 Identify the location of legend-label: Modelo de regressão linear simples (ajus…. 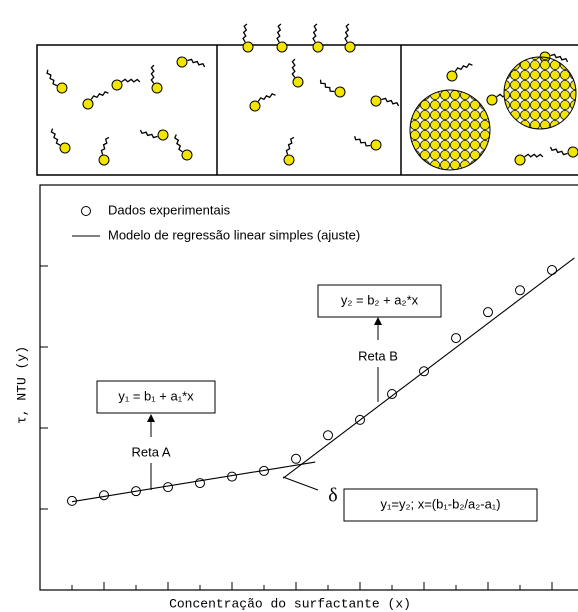
(234, 234).